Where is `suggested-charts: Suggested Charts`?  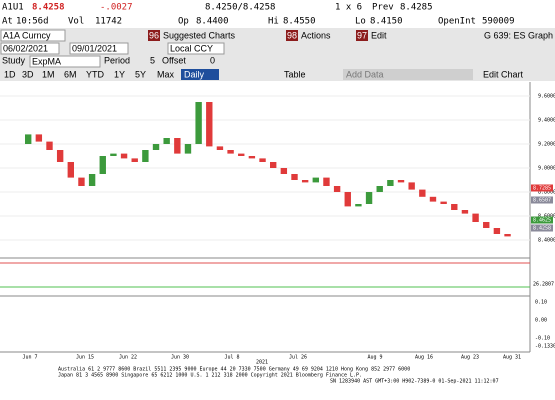 suggested-charts: Suggested Charts is located at coordinates (199, 35).